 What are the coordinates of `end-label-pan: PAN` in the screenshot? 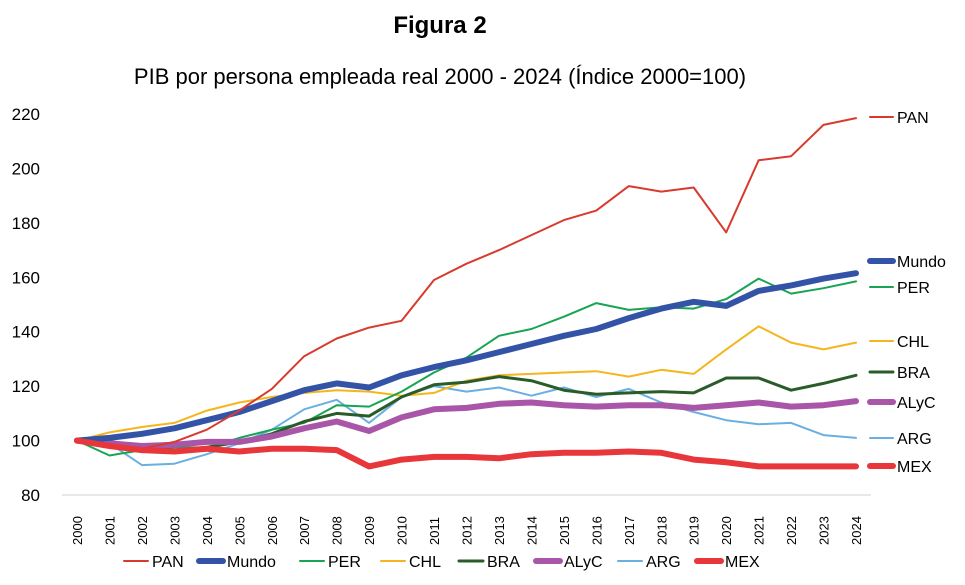 It's located at (913, 118).